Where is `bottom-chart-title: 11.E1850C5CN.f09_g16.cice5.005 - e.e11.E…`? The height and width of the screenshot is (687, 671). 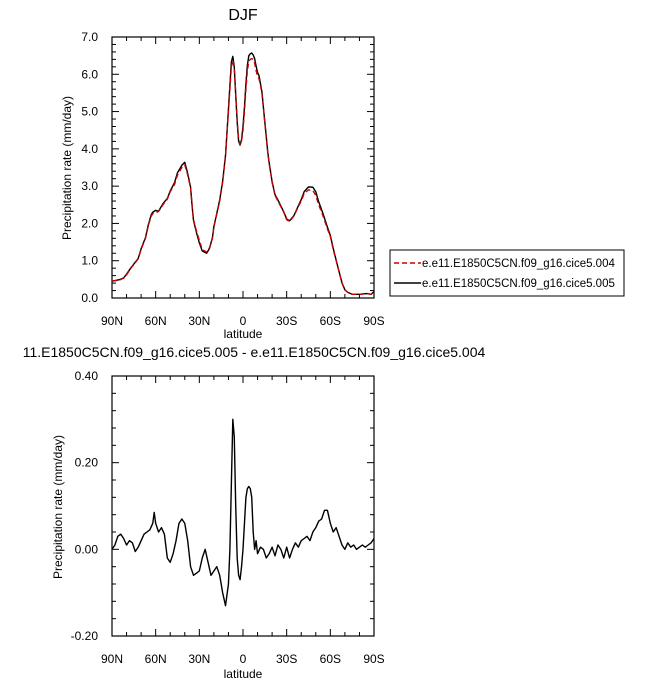
bottom-chart-title: 11.E1850C5CN.f09_g16.cice5.005 - e.e11.E… is located at coordinates (254, 352).